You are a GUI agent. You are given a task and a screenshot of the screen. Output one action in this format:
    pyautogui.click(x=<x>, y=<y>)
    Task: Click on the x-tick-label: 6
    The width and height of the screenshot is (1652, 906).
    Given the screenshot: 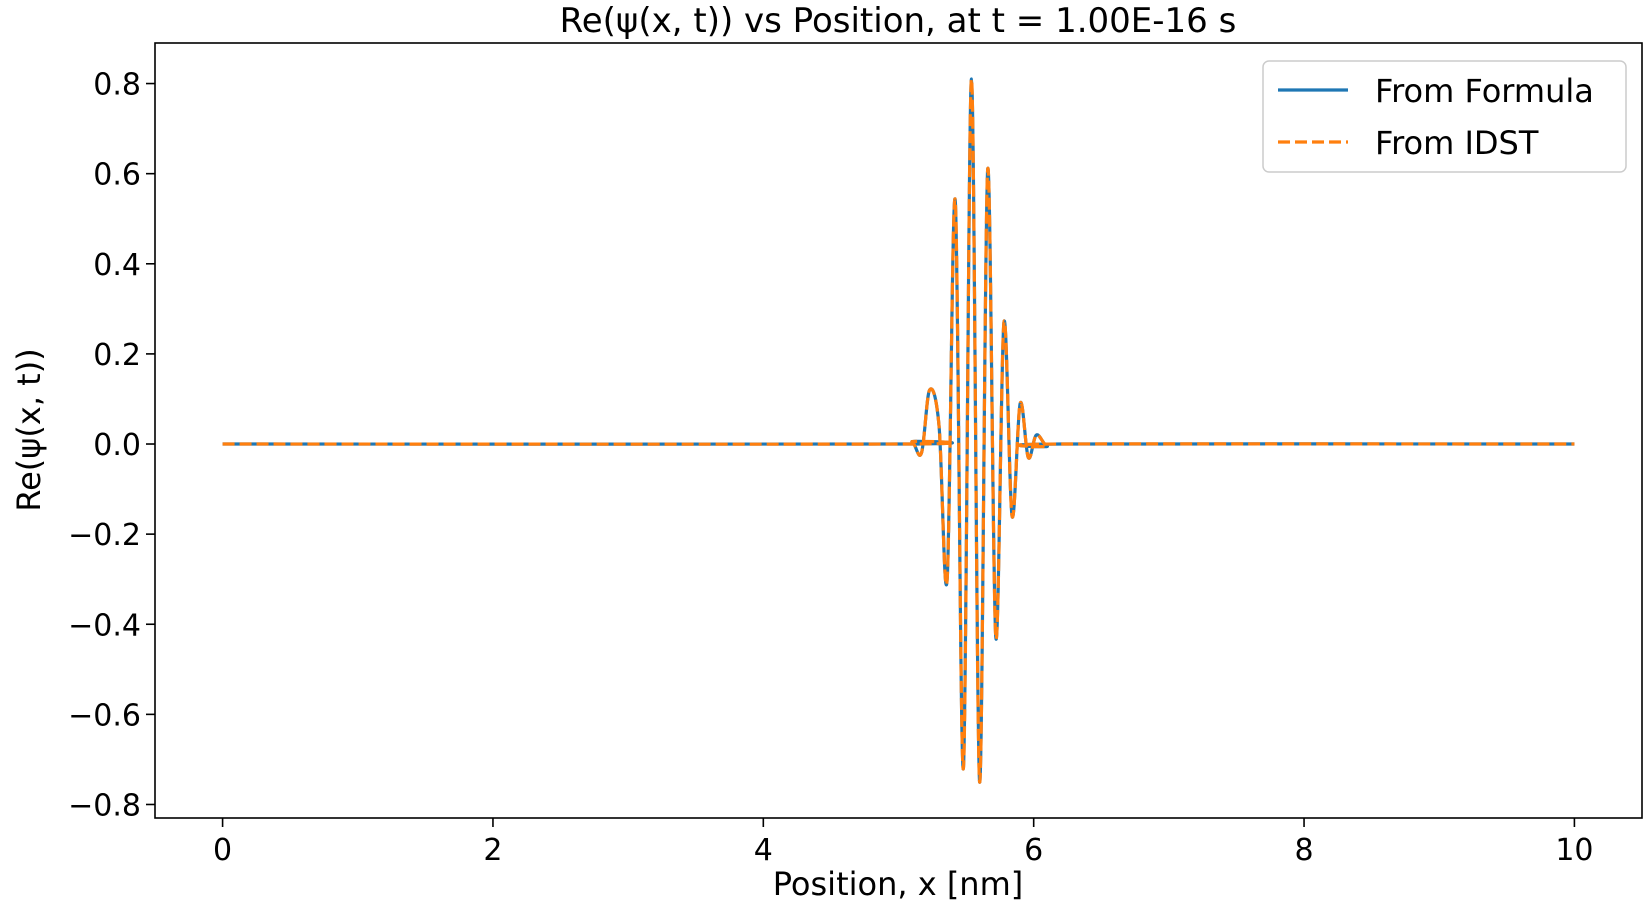 What is the action you would take?
    pyautogui.click(x=1033, y=850)
    